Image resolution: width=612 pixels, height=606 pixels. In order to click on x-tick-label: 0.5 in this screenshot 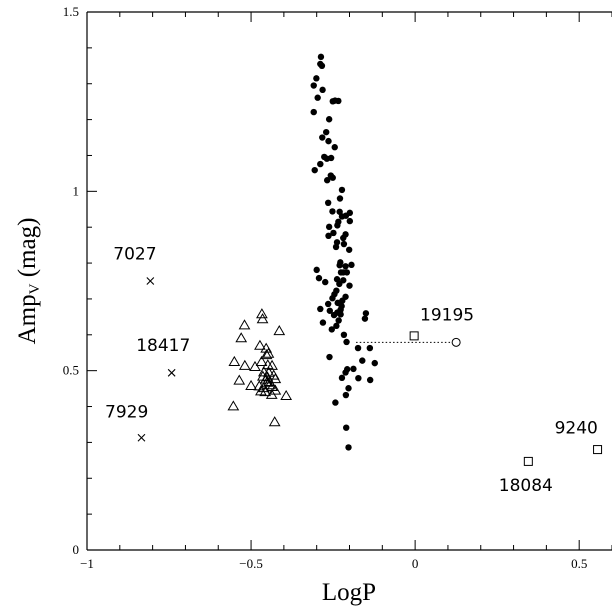, I will do `click(579, 563)`.